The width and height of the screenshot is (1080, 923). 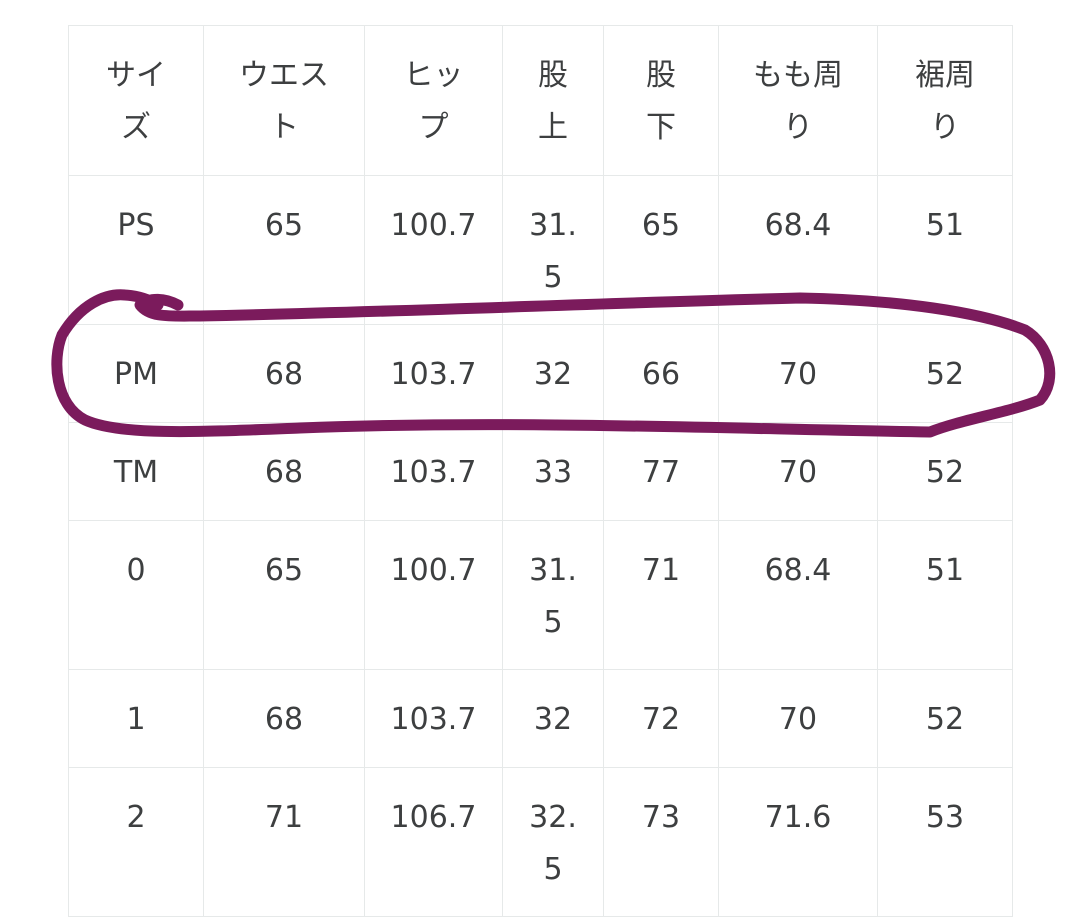 I want to click on table-cell: 33, so click(x=553, y=471).